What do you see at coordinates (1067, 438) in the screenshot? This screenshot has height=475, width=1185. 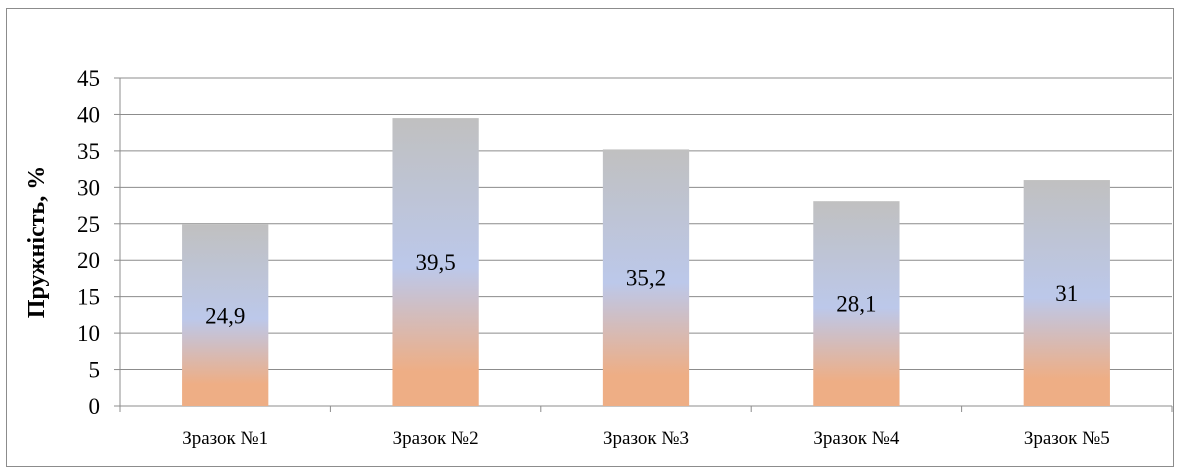 I see `x-tick-label: Зразок №5` at bounding box center [1067, 438].